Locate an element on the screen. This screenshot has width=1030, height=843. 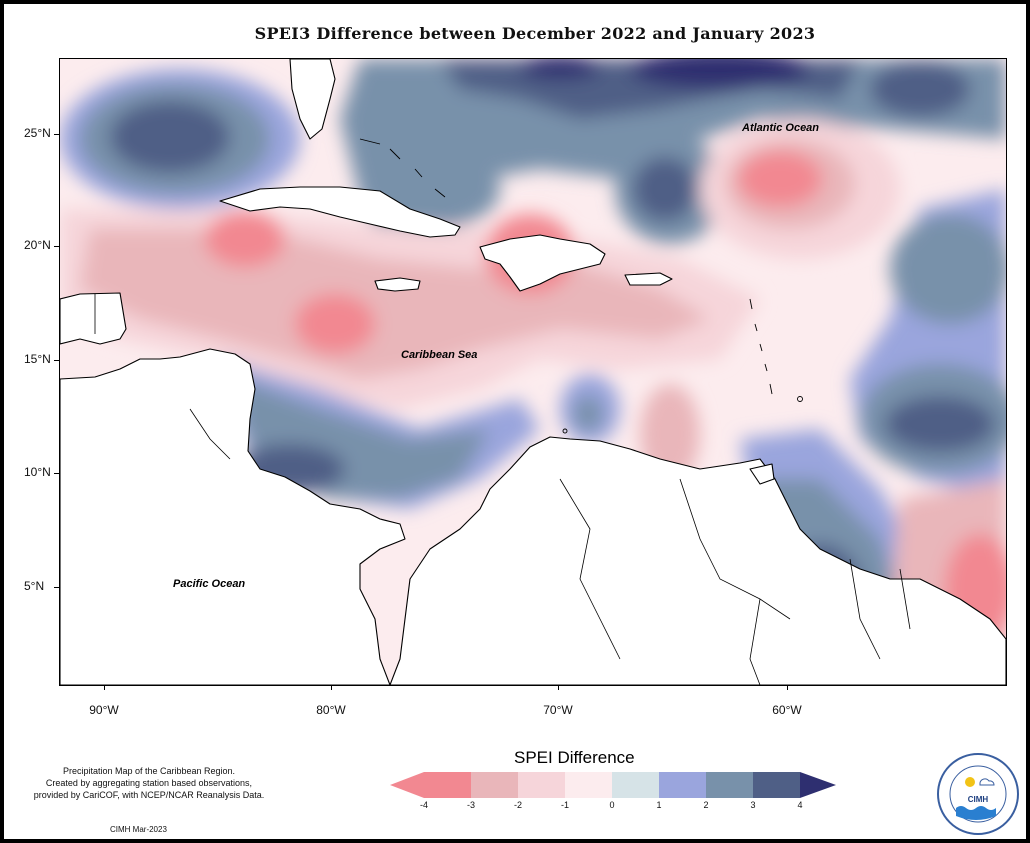
lat-label: 10°N is located at coordinates (37, 472).